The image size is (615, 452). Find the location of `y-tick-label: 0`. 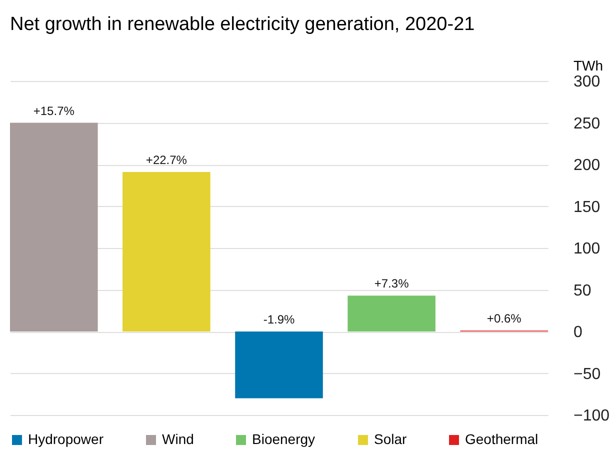

y-tick-label: 0 is located at coordinates (578, 332).